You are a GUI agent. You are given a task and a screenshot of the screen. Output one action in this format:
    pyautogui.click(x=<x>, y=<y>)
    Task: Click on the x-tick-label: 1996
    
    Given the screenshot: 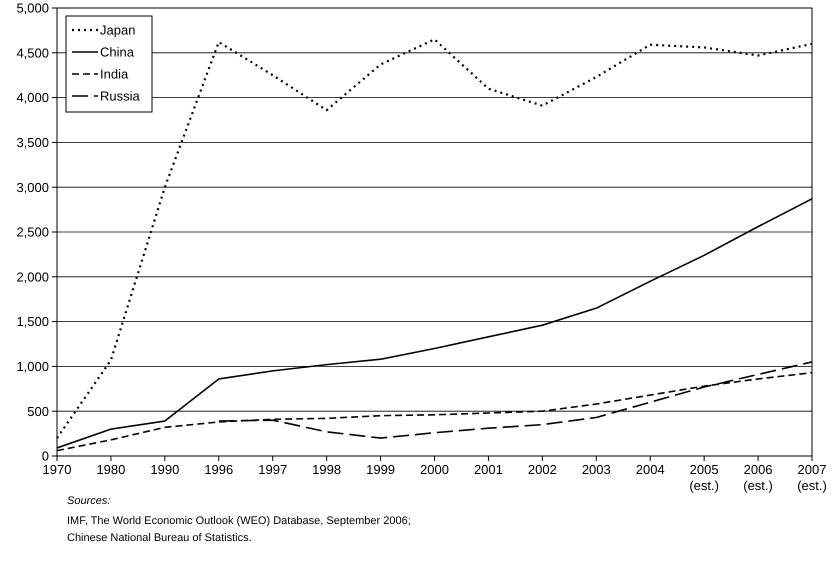 What is the action you would take?
    pyautogui.click(x=219, y=469)
    